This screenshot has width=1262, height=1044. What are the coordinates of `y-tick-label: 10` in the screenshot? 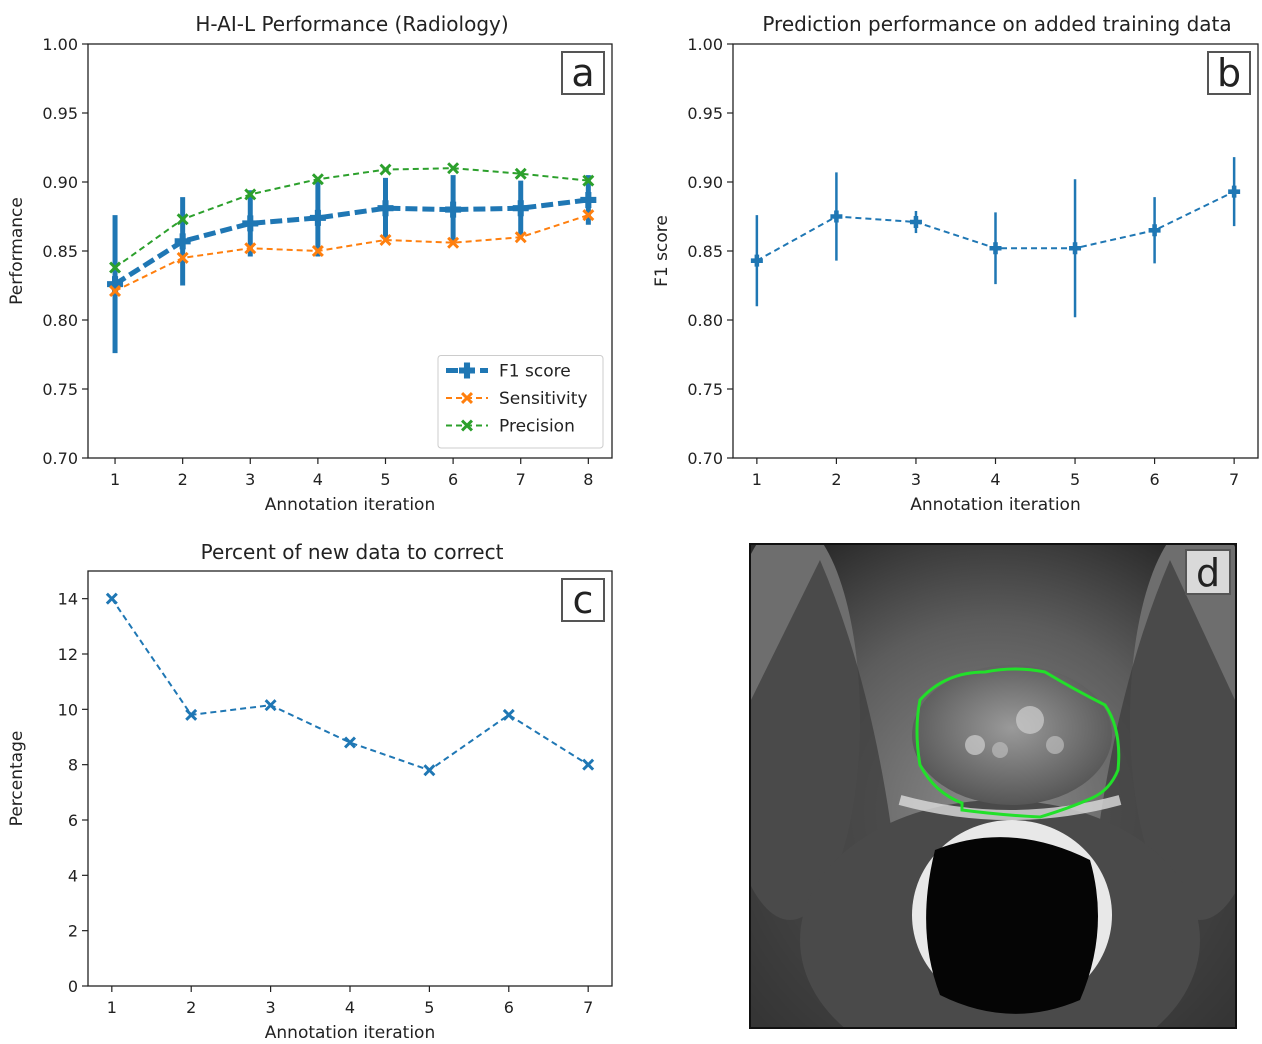 It's located at (68, 709).